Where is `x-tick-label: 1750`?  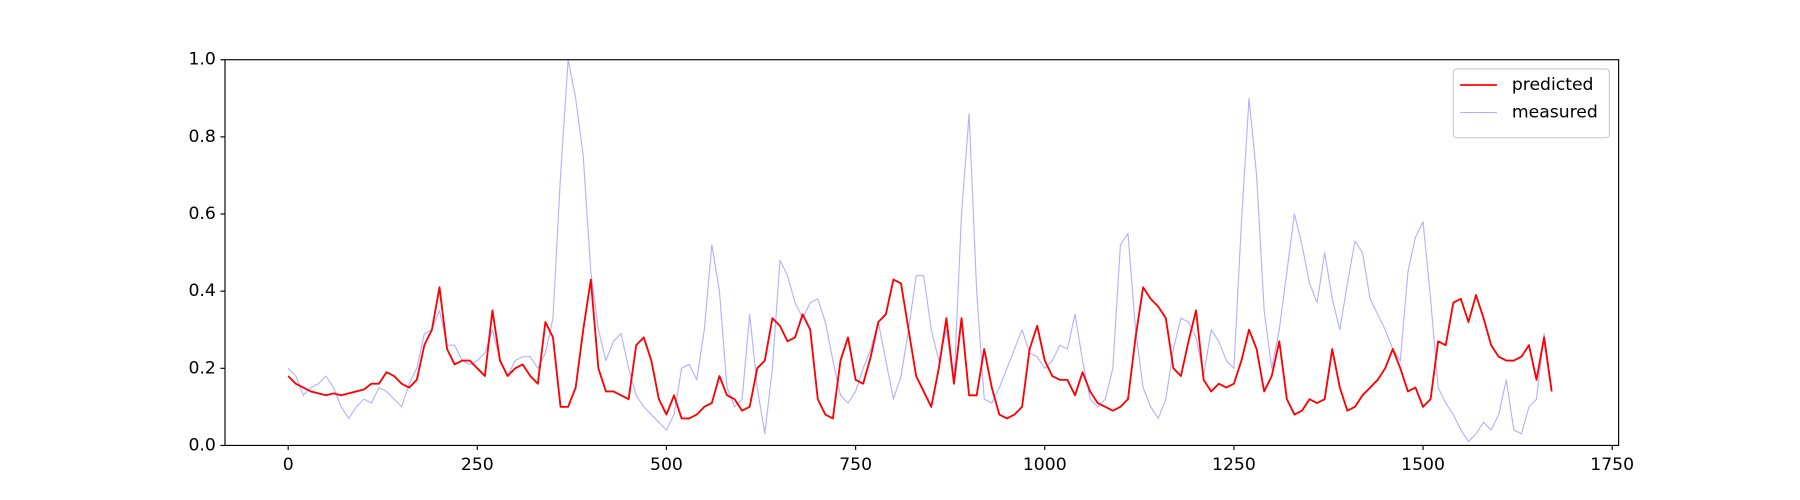
x-tick-label: 1750 is located at coordinates (1612, 465).